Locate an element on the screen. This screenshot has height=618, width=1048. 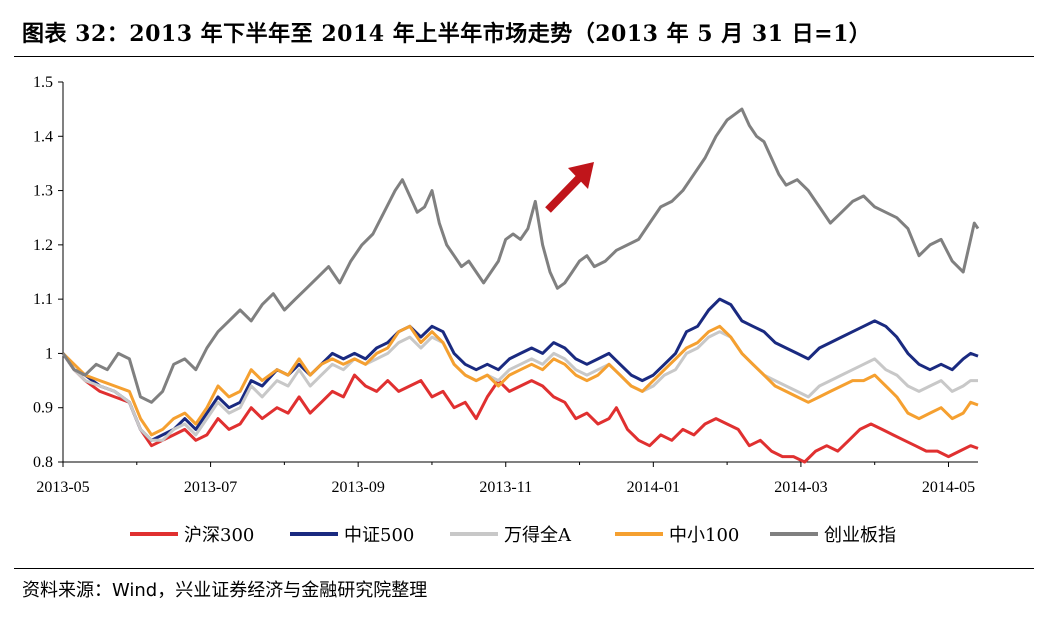
y-tick-label: 0.8 is located at coordinates (43, 462).